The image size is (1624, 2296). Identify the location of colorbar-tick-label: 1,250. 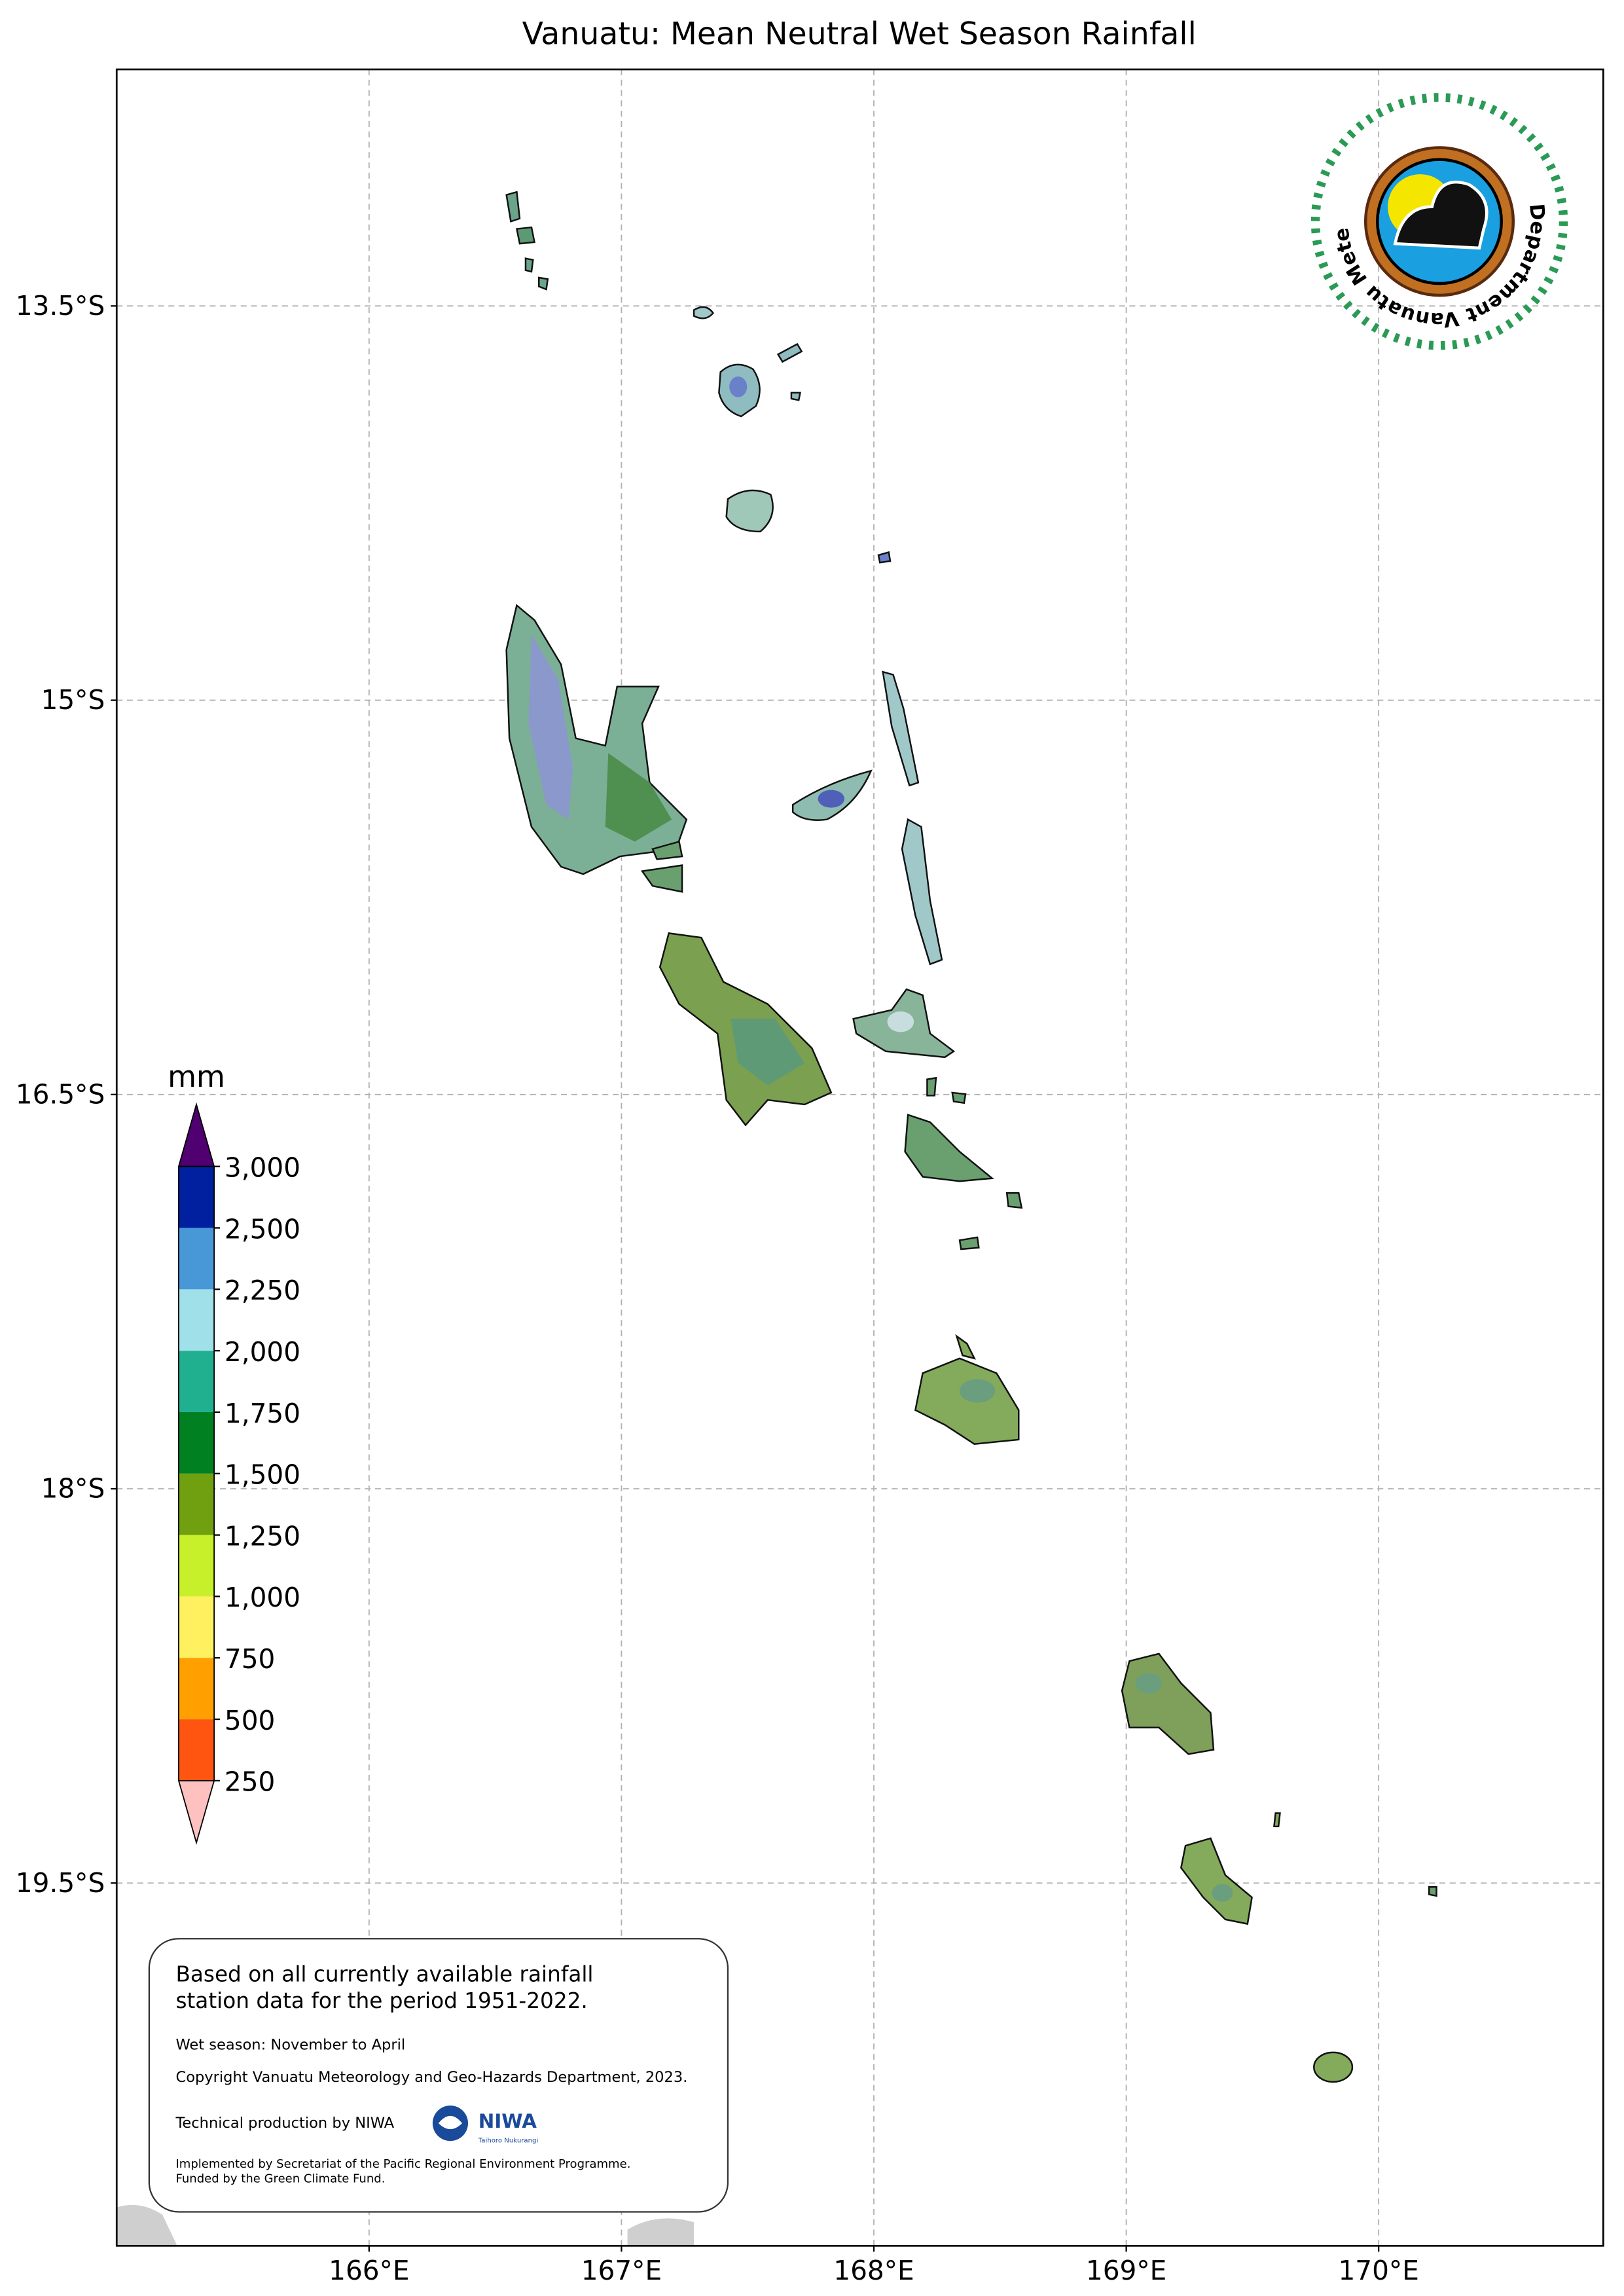
(262, 1536).